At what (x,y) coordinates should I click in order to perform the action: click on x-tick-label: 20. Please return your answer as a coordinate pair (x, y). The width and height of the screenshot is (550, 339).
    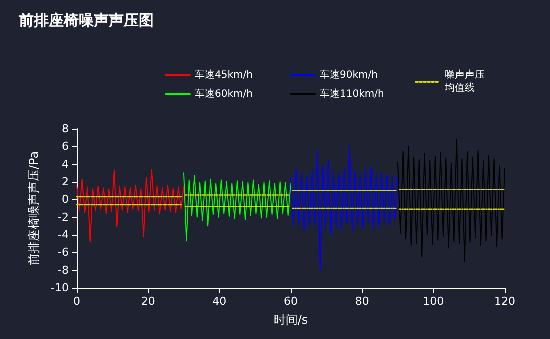
    Looking at the image, I should click on (148, 301).